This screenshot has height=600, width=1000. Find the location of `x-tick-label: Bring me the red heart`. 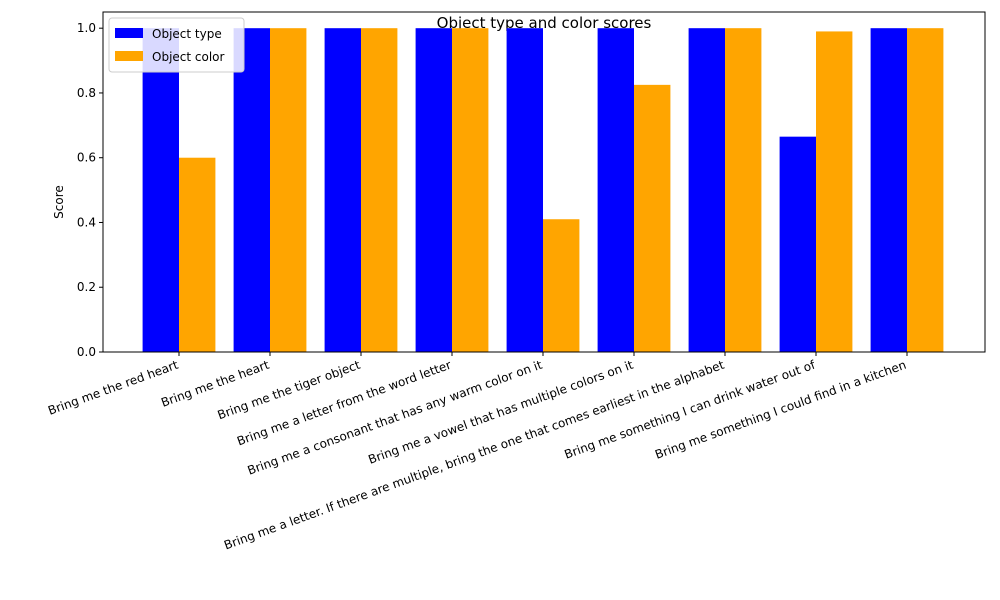

x-tick-label: Bring me the red heart is located at coordinates (113, 388).